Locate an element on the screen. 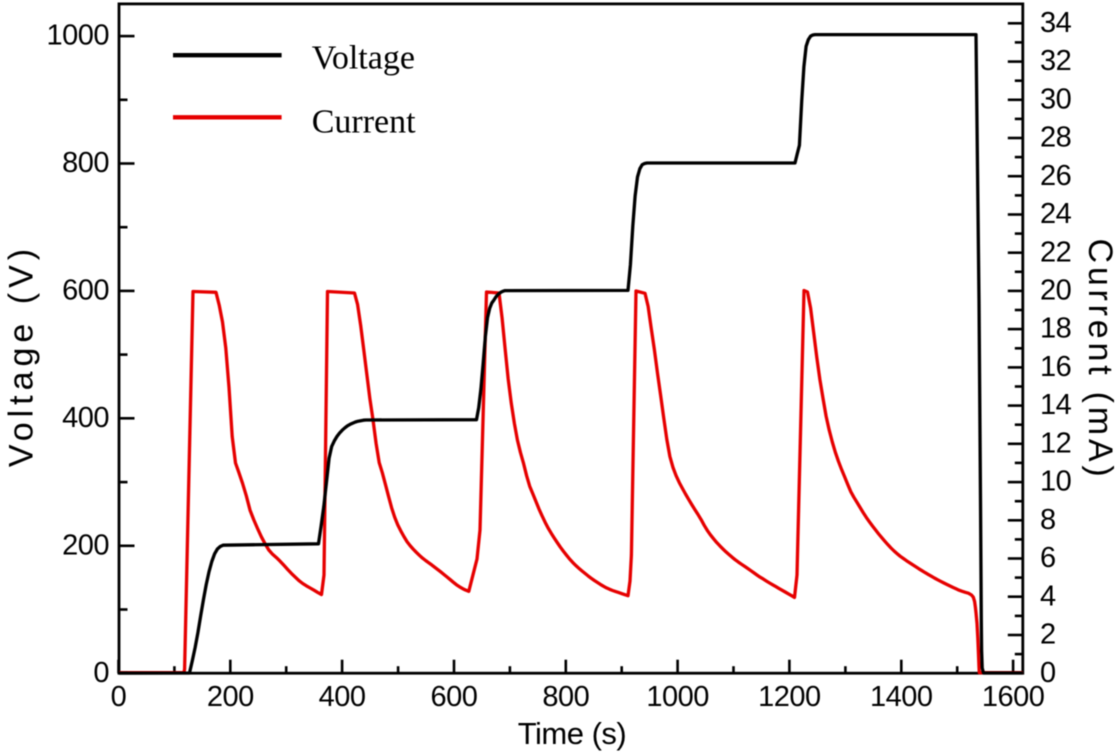 The width and height of the screenshot is (1118, 752). svg-text: 6 is located at coordinates (1048, 558).